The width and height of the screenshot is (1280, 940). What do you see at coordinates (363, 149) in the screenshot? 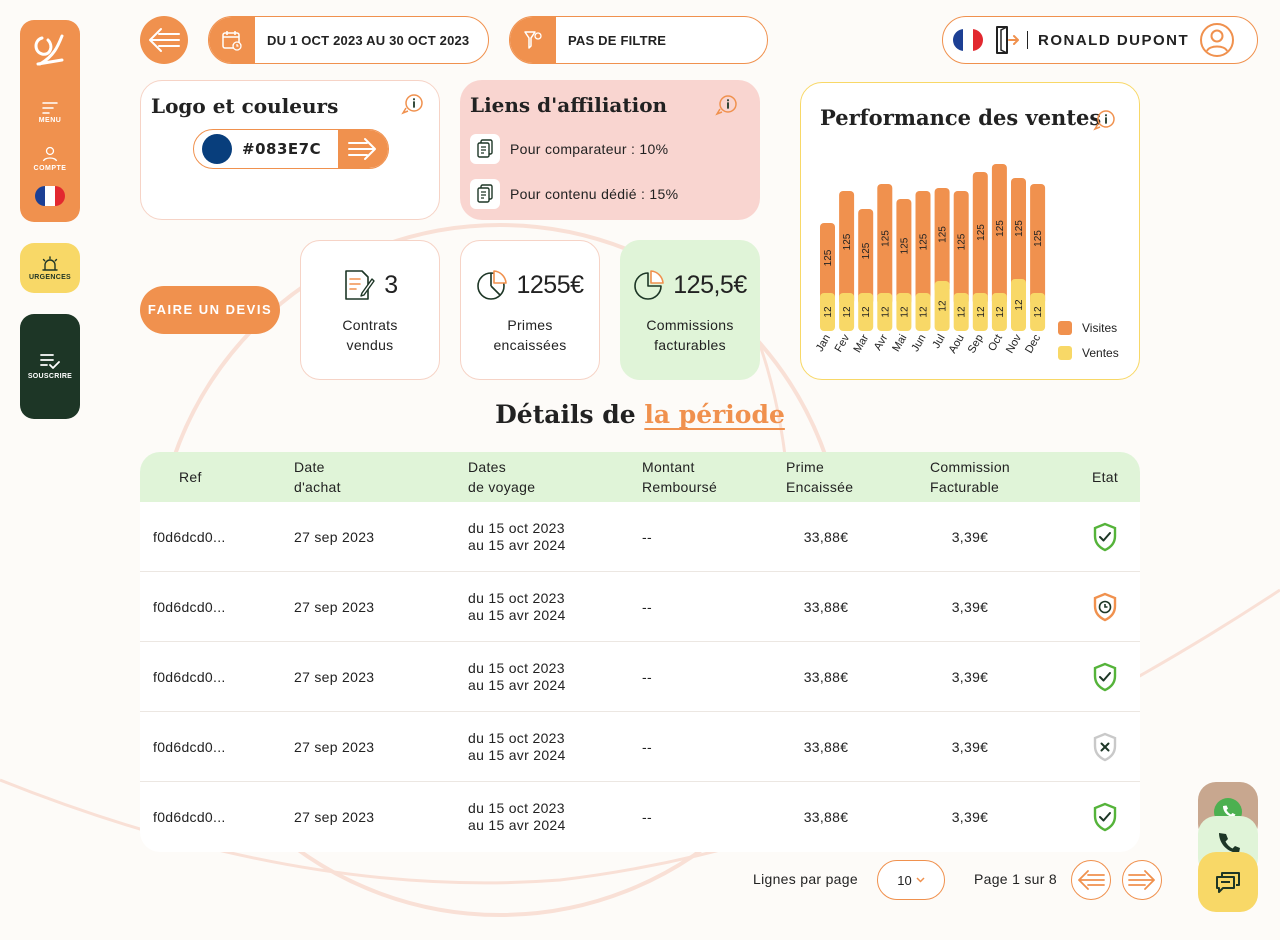
I see `apply-color-button` at bounding box center [363, 149].